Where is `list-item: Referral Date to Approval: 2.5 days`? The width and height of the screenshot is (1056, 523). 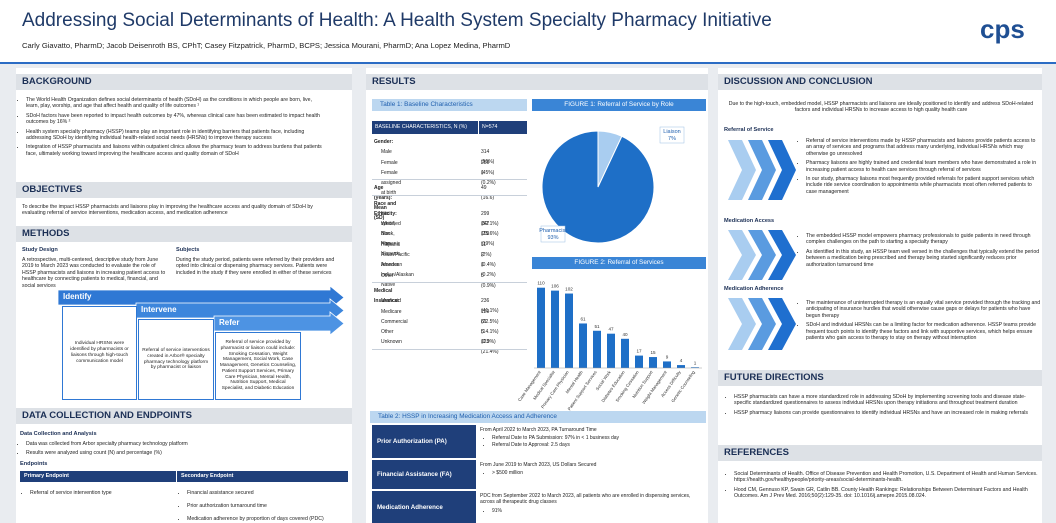
list-item: Referral Date to Approval: 2.5 days is located at coordinates (597, 445).